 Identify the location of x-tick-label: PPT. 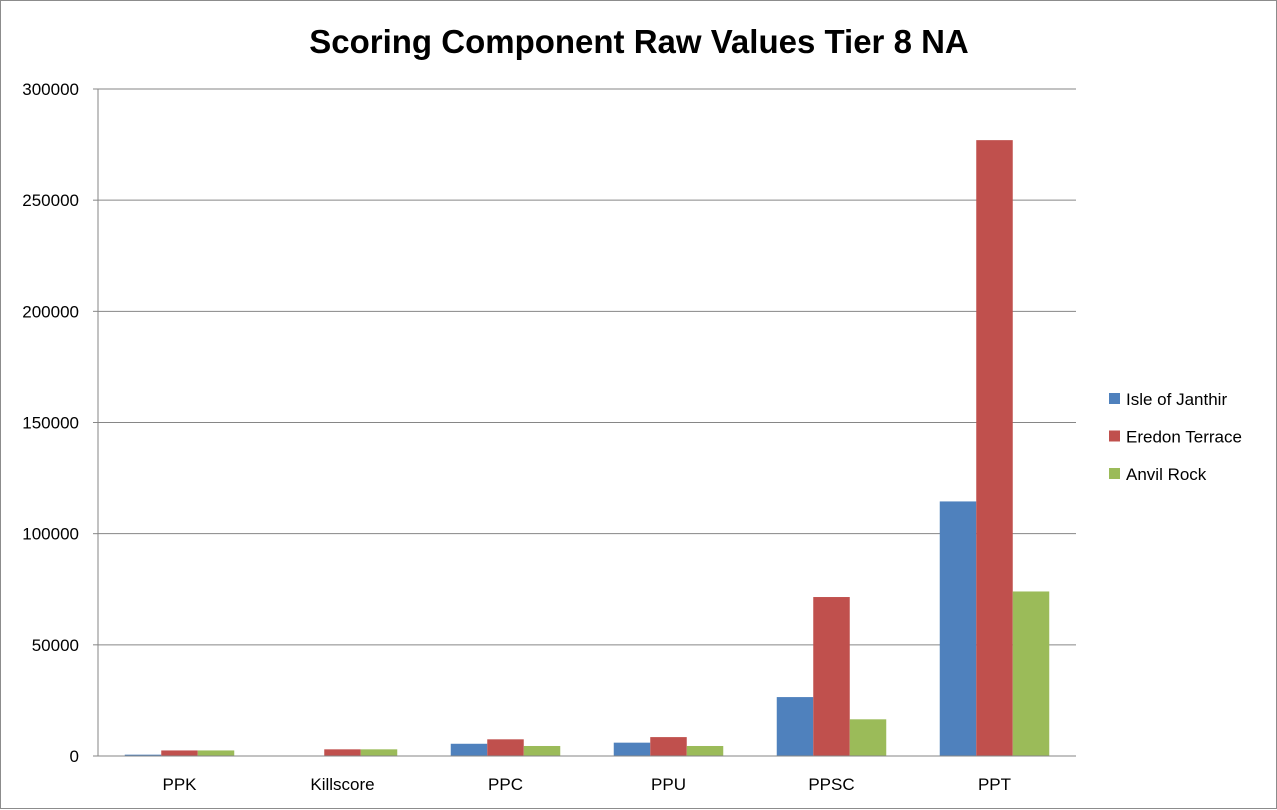
(994, 784).